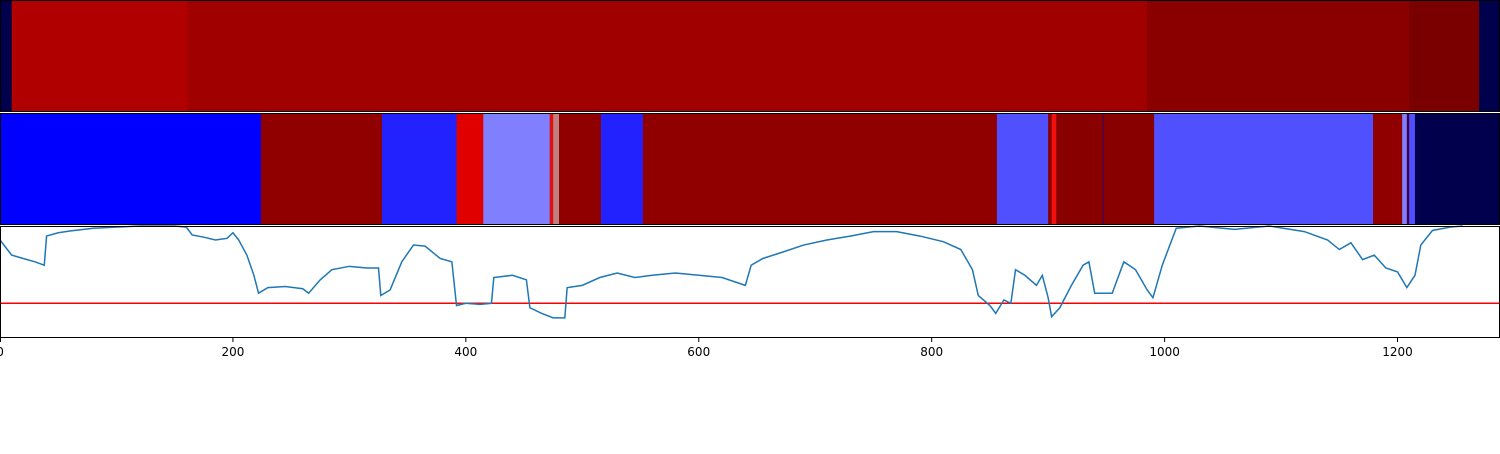 The width and height of the screenshot is (1500, 454). I want to click on x-tick-label: 1000, so click(1164, 352).